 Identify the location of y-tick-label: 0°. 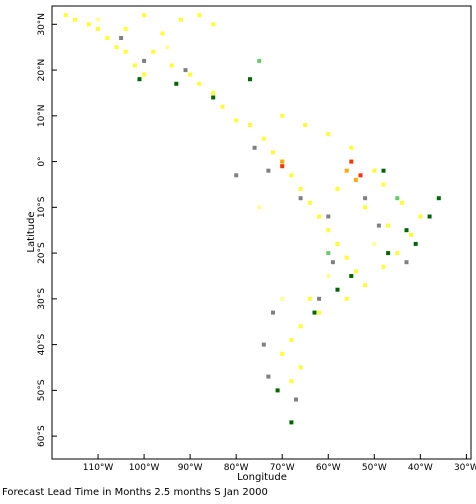
(42, 161).